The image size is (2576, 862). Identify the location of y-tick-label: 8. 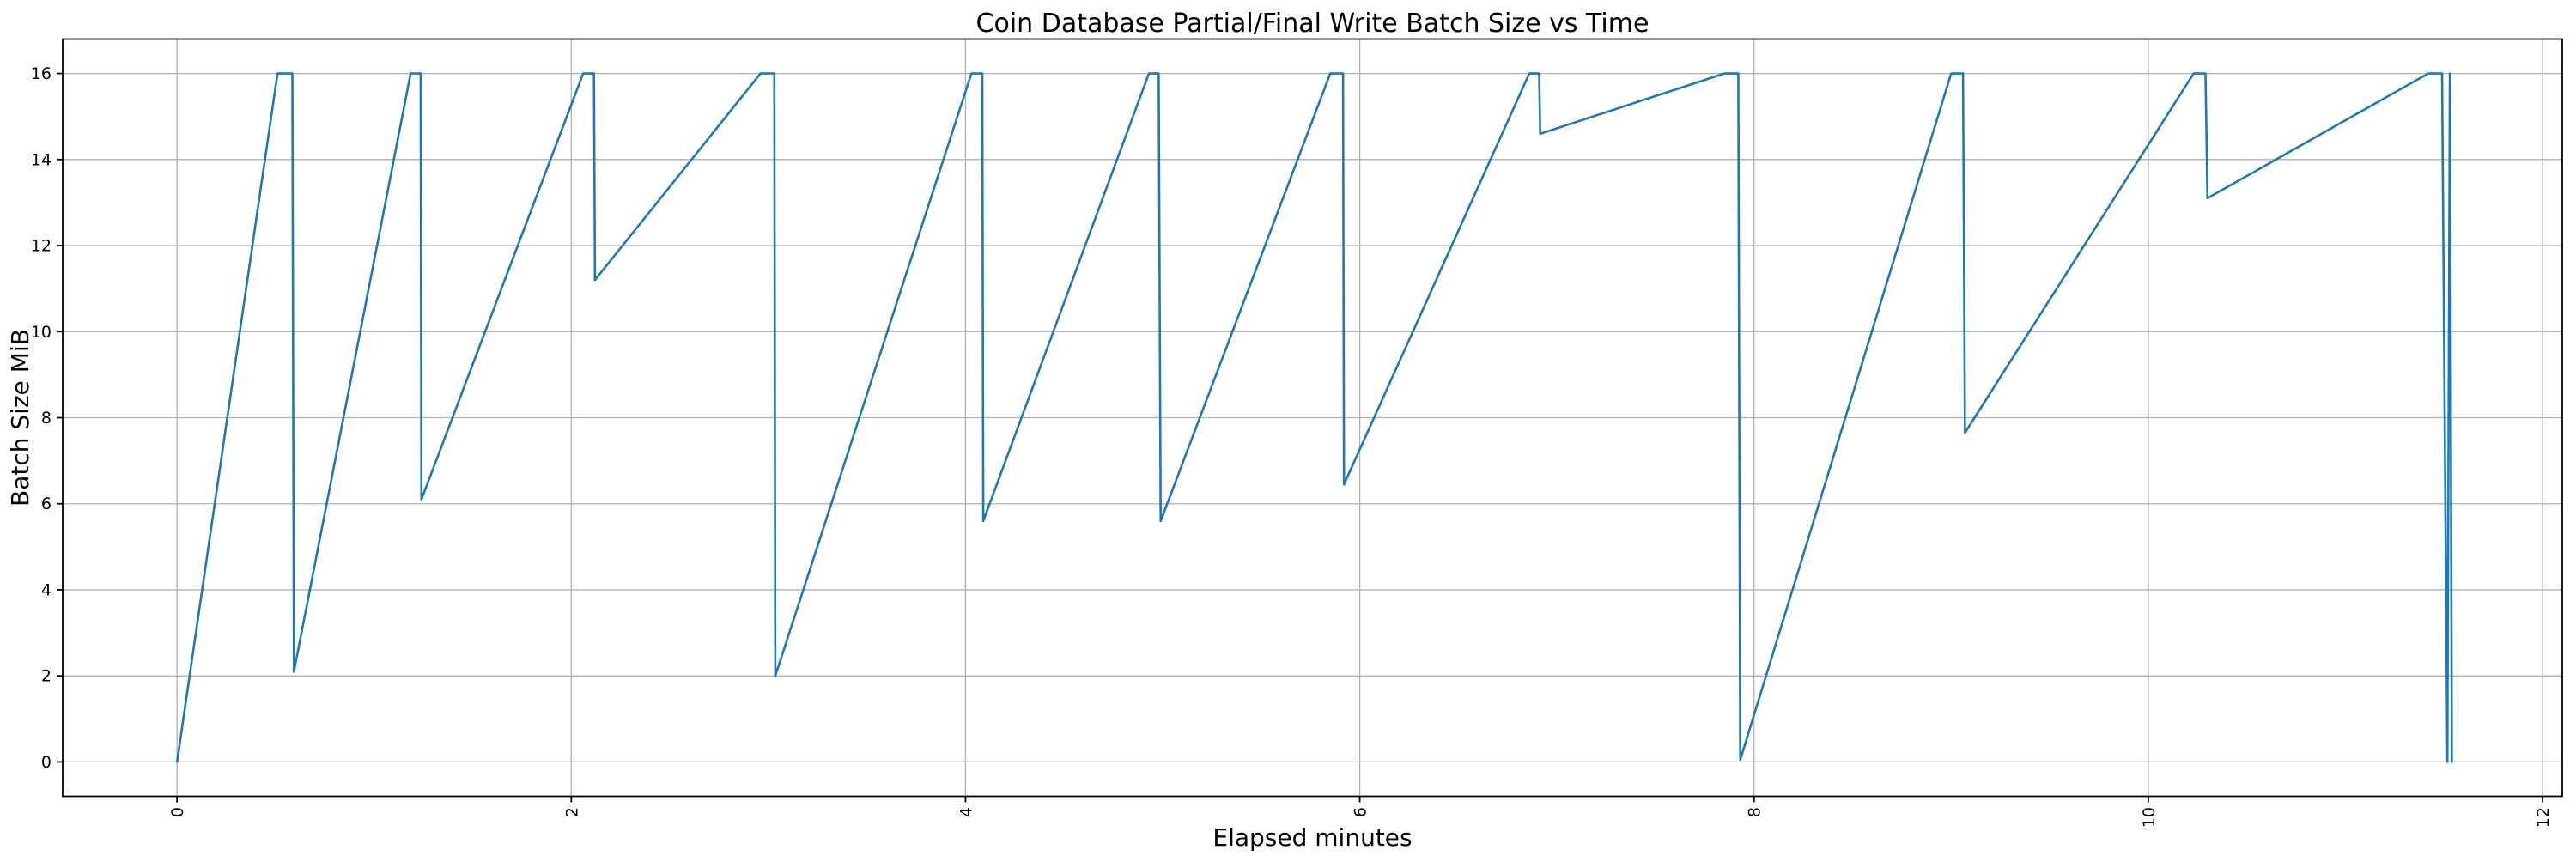
(46, 418).